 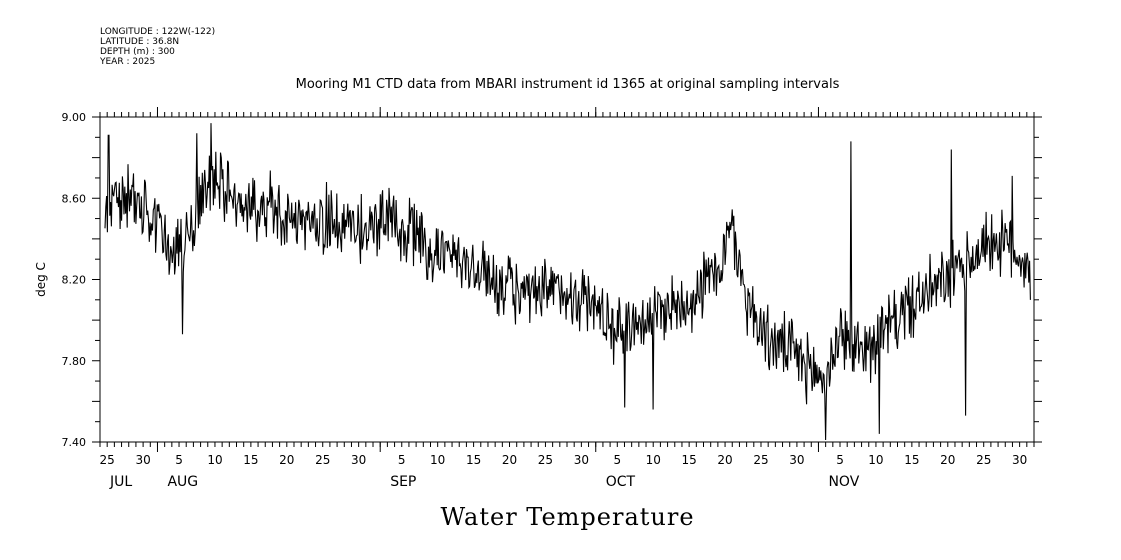 What do you see at coordinates (621, 482) in the screenshot?
I see `x-month-label: OCT` at bounding box center [621, 482].